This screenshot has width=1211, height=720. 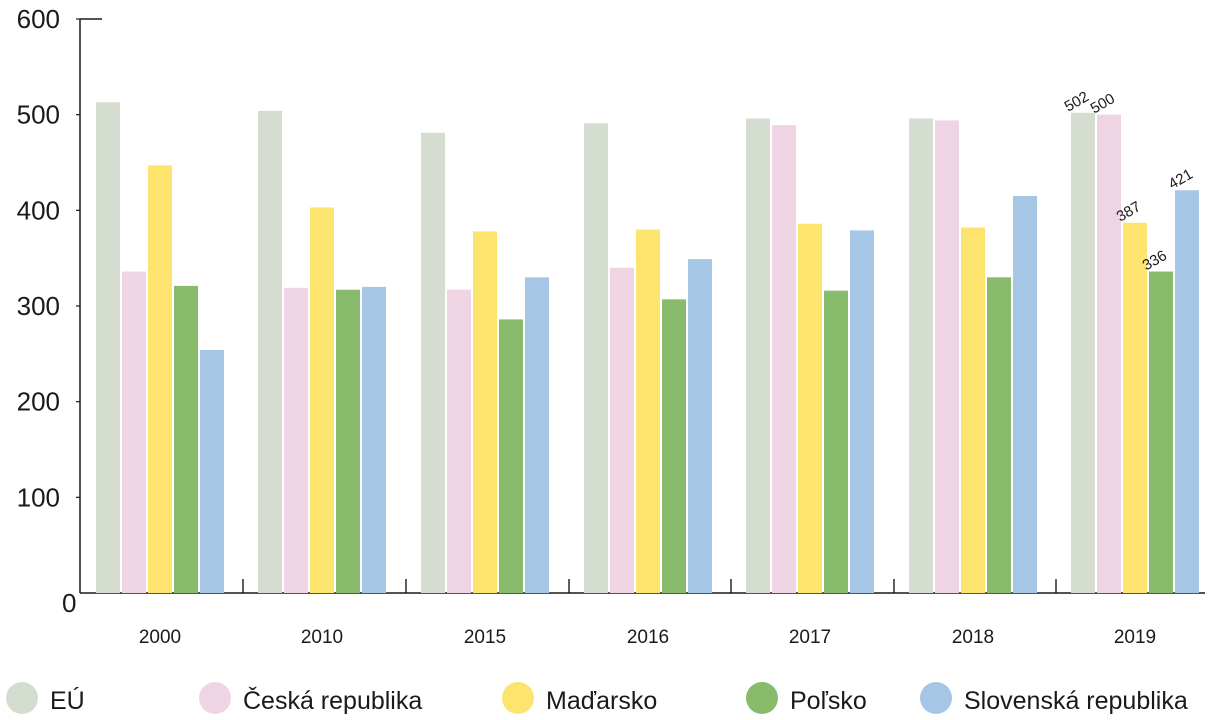 What do you see at coordinates (1181, 179) in the screenshot?
I see `data-label: 421` at bounding box center [1181, 179].